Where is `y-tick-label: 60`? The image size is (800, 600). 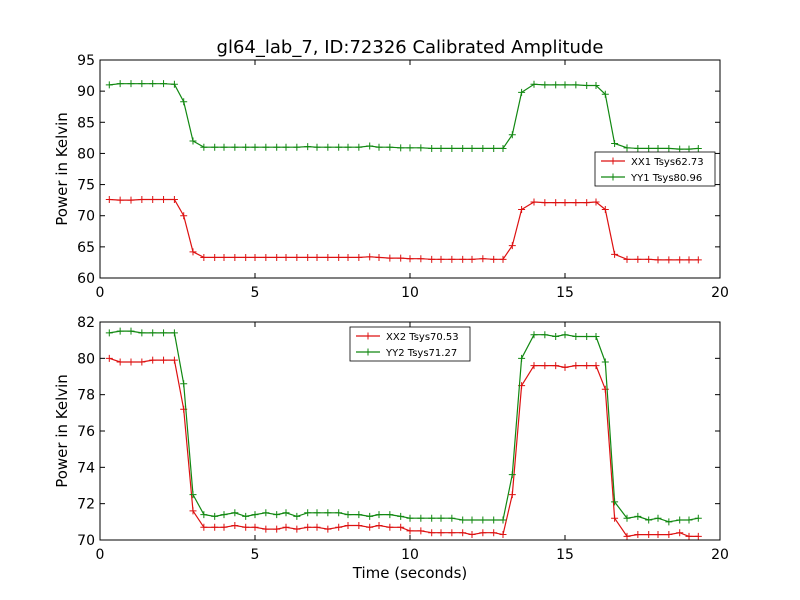
y-tick-label: 60 is located at coordinates (86, 279).